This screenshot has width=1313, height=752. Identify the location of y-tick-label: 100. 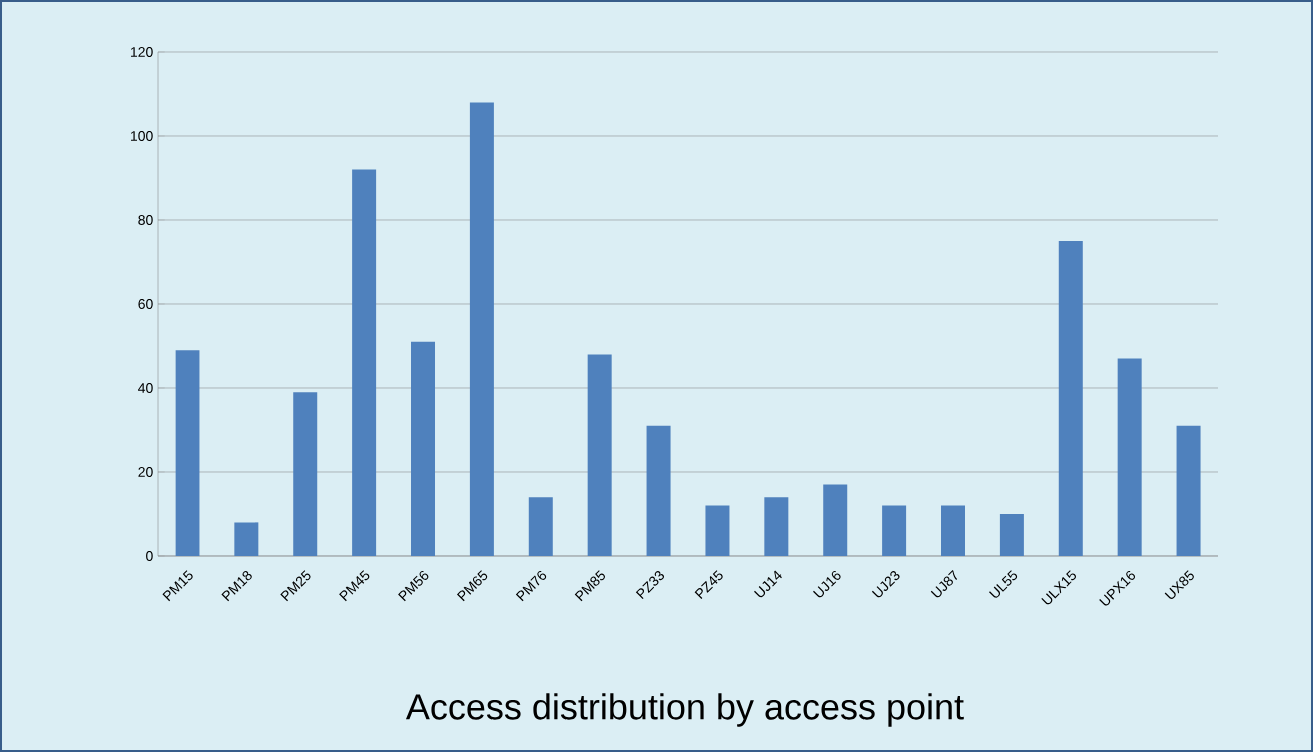
(142, 136).